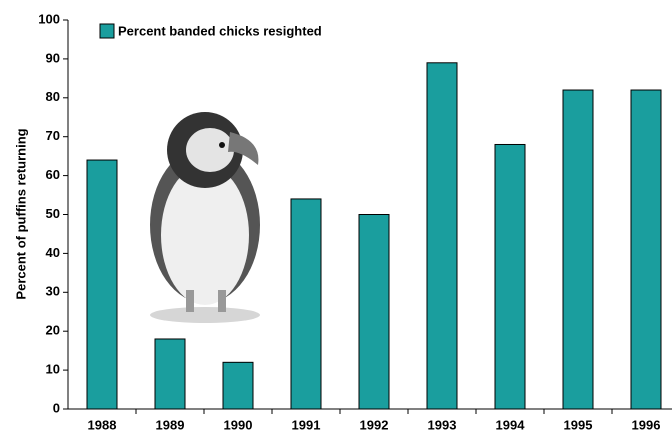  What do you see at coordinates (511, 424) in the screenshot?
I see `x-tick-label: 1994` at bounding box center [511, 424].